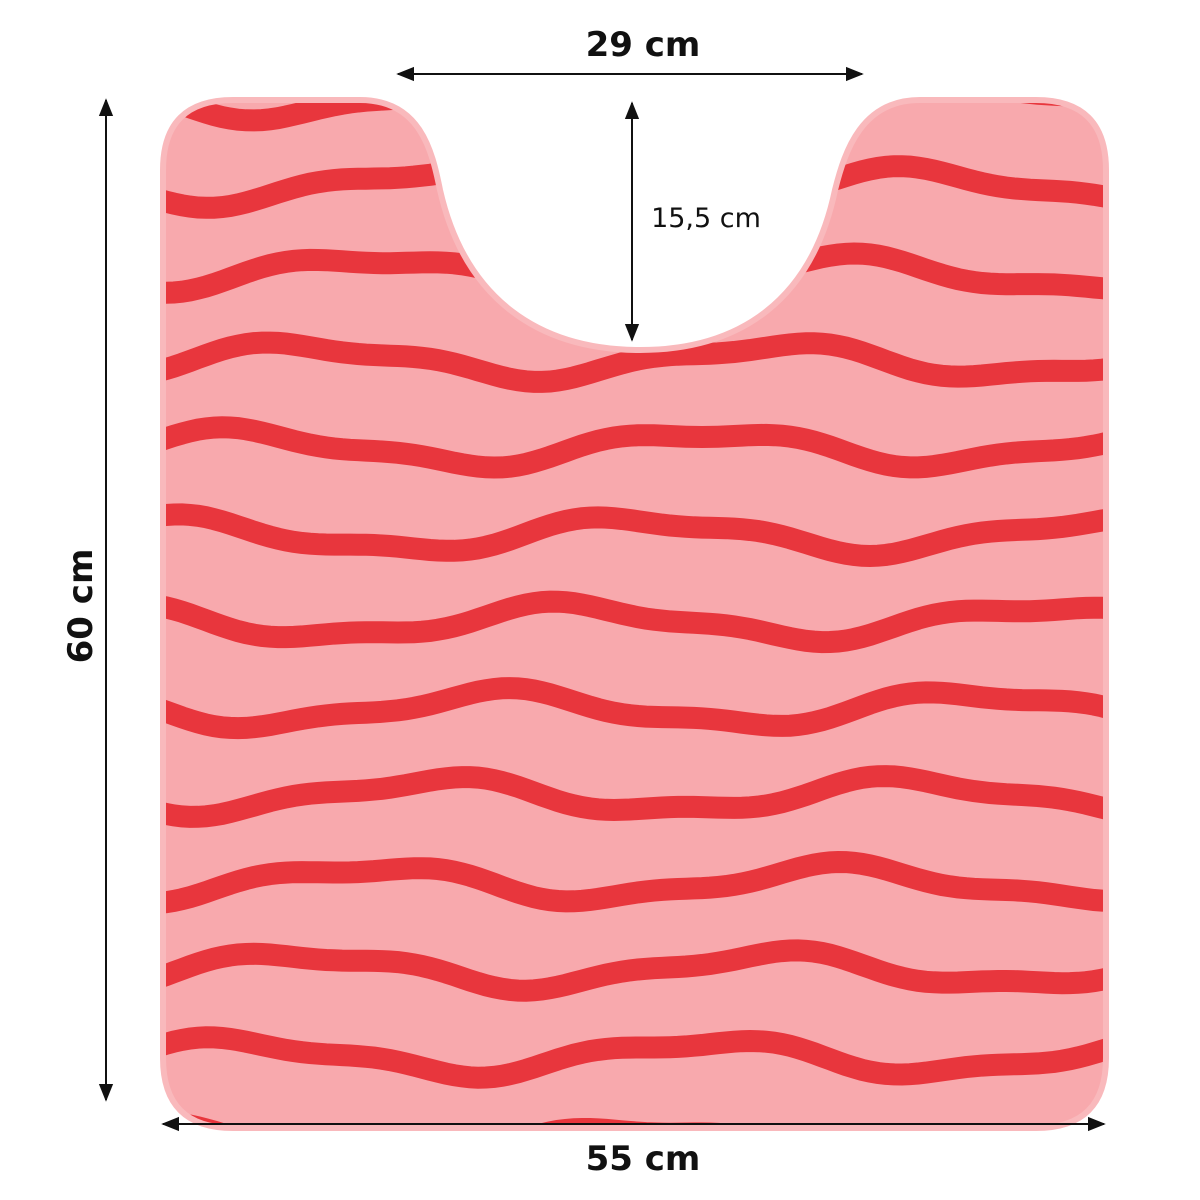 This screenshot has width=1200, height=1200. What do you see at coordinates (81, 606) in the screenshot?
I see `height-label: 60 cm` at bounding box center [81, 606].